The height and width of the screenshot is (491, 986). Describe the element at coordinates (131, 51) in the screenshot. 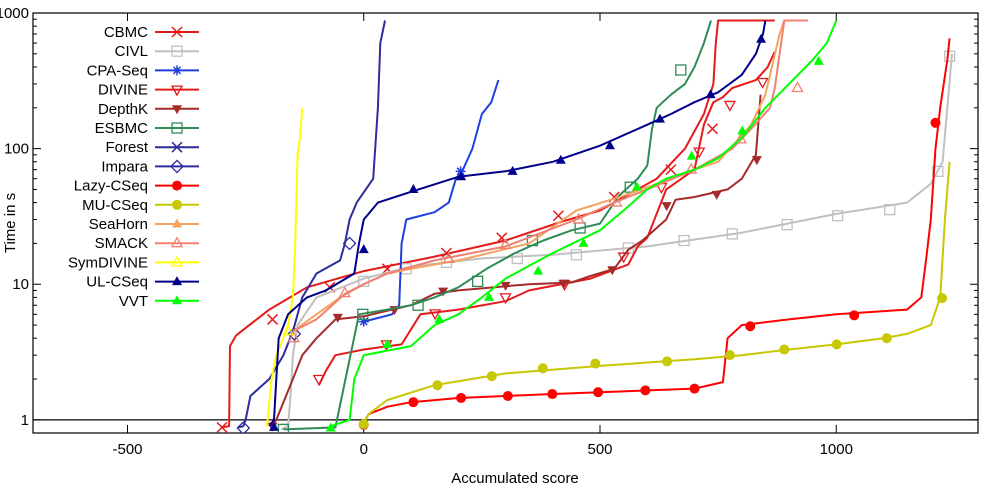

I see `legend-label: CIVL` at that location.